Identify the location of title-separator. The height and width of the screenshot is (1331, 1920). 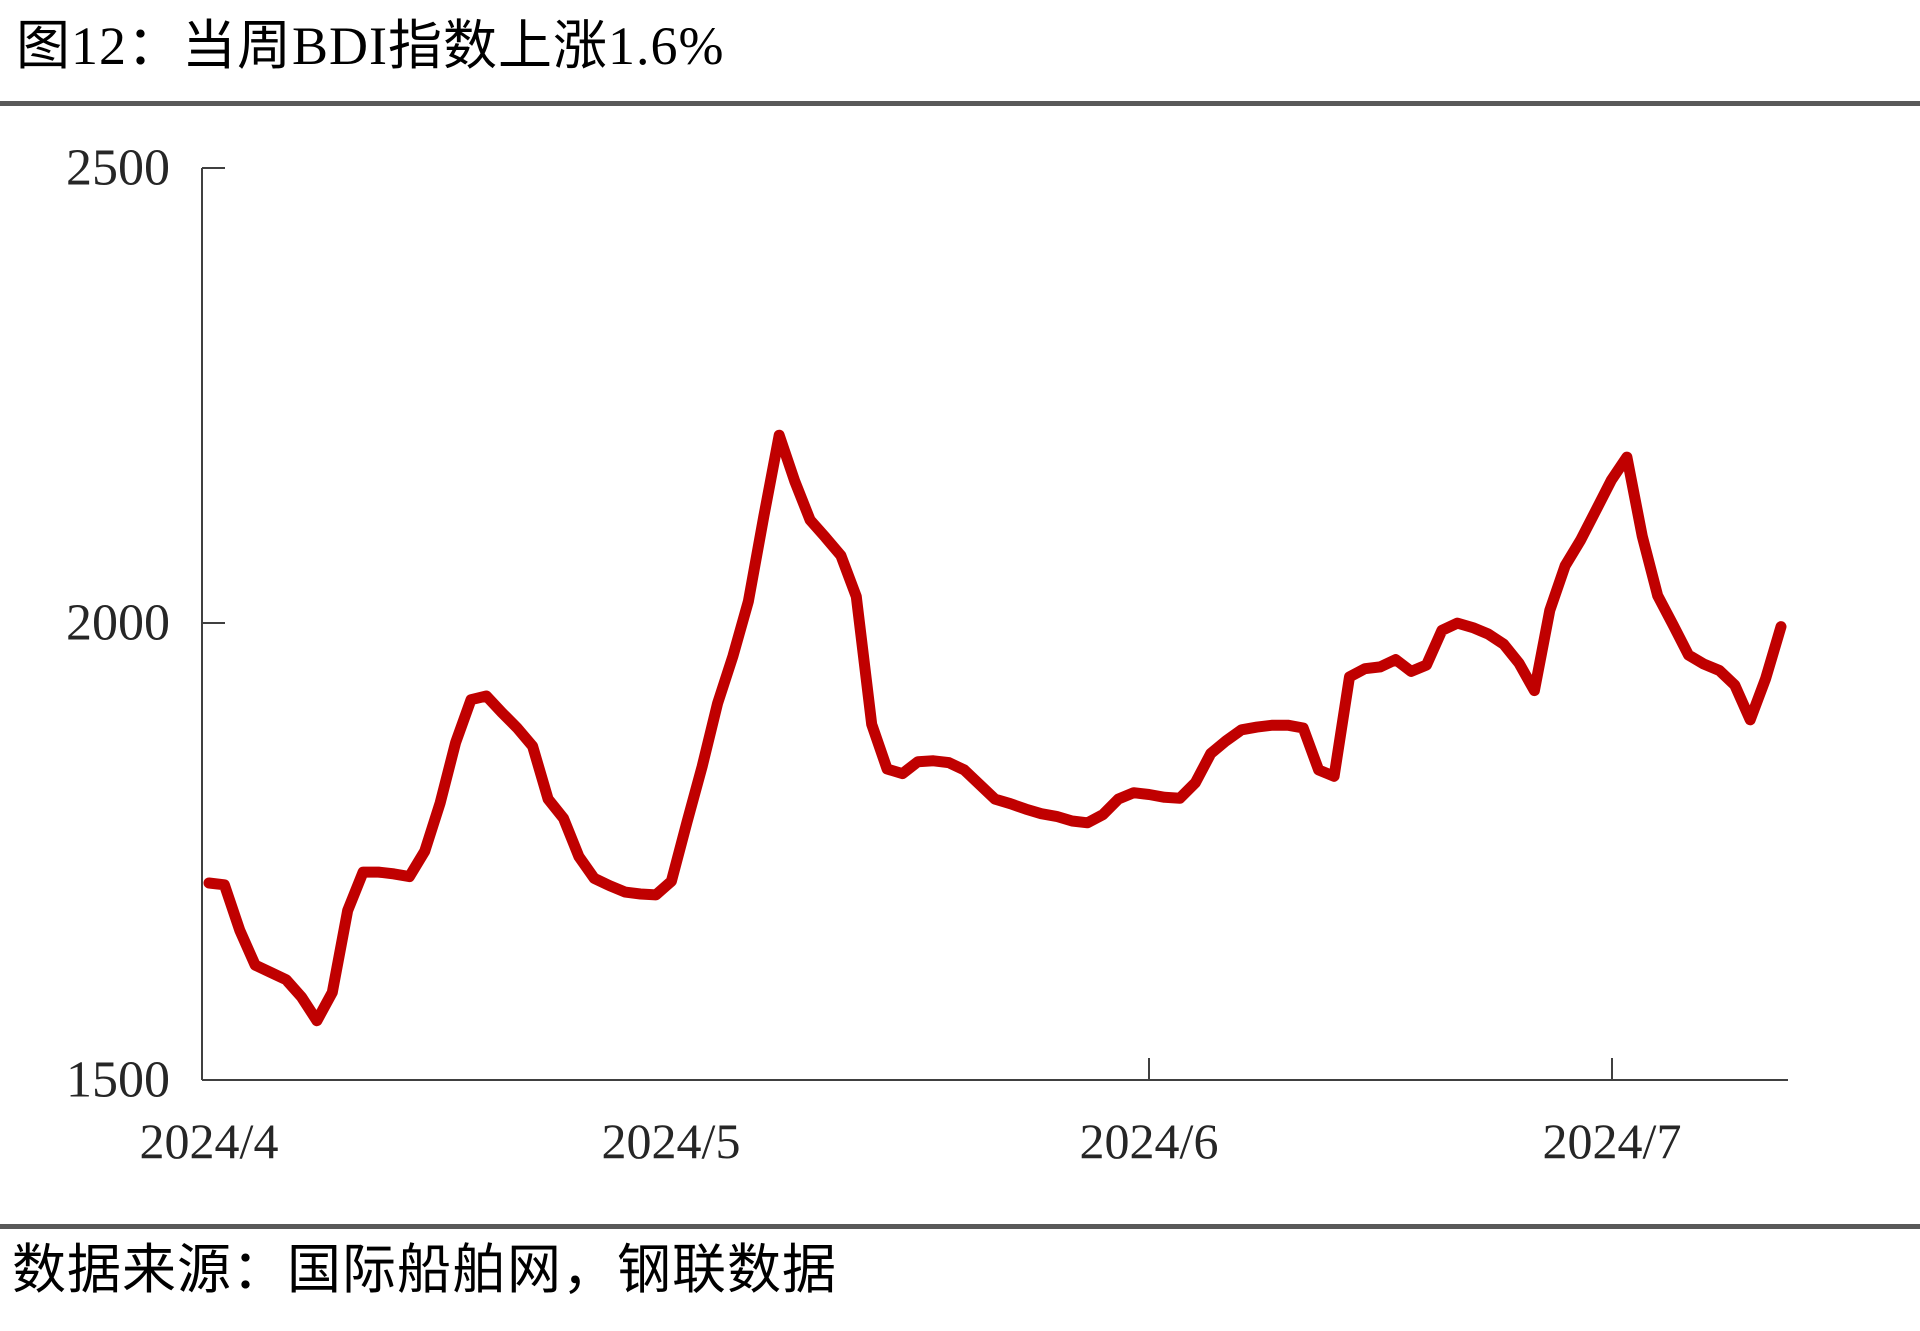
(960, 103).